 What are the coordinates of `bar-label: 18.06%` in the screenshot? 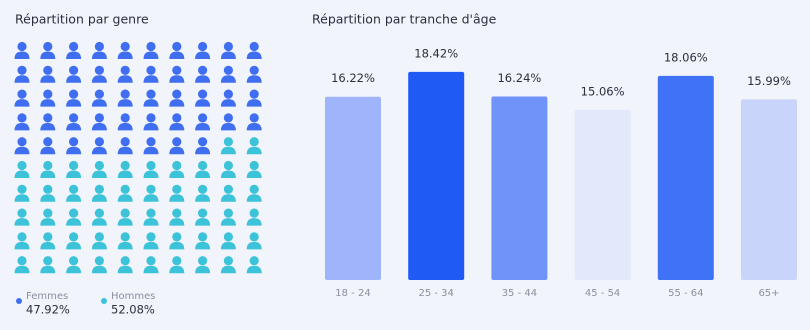 It's located at (686, 57).